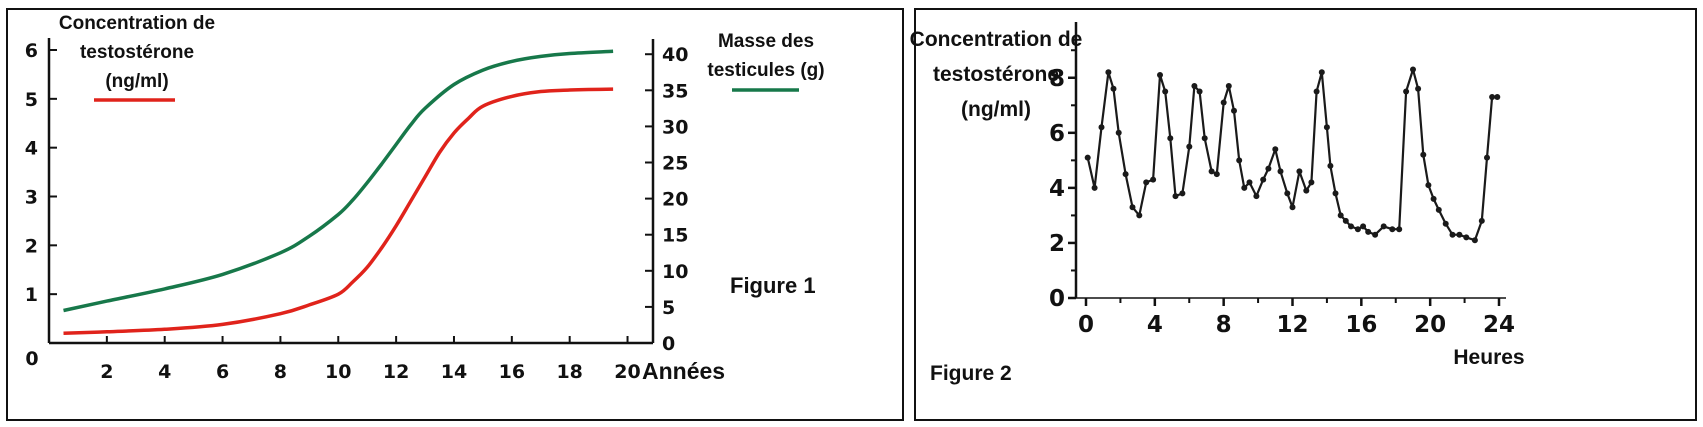 The width and height of the screenshot is (1703, 427). What do you see at coordinates (996, 39) in the screenshot?
I see `y-axis-label-line: Concentration de` at bounding box center [996, 39].